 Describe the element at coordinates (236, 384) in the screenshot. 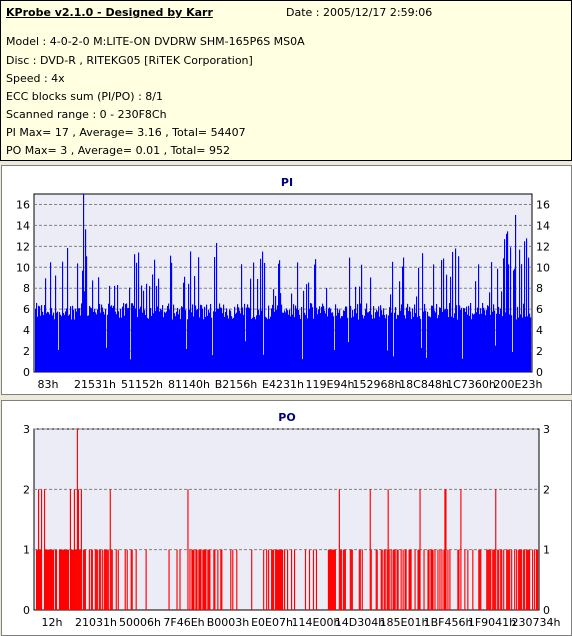

I see `x-tick-label: B2156h` at that location.